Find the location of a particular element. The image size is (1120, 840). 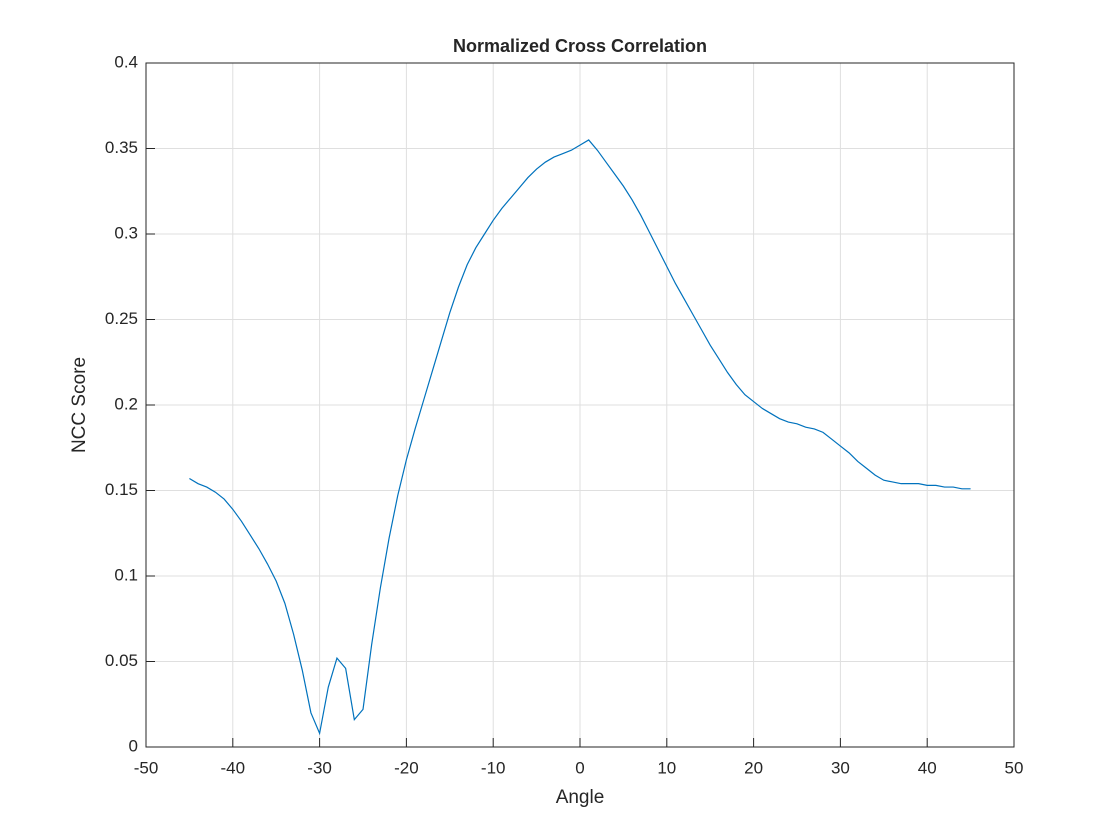

x-tick-label: 20 is located at coordinates (753, 767).